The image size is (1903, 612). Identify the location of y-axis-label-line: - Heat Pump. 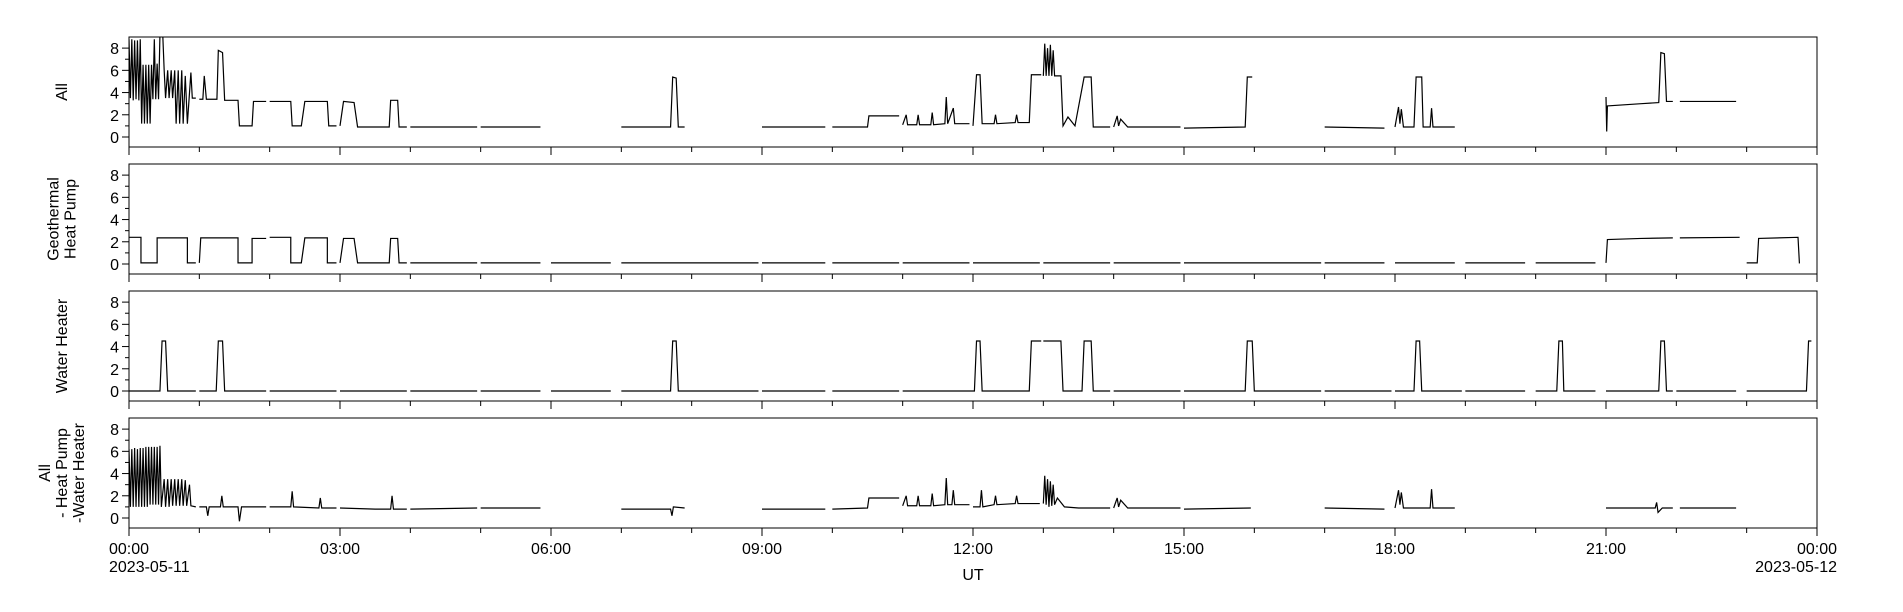
(62, 473).